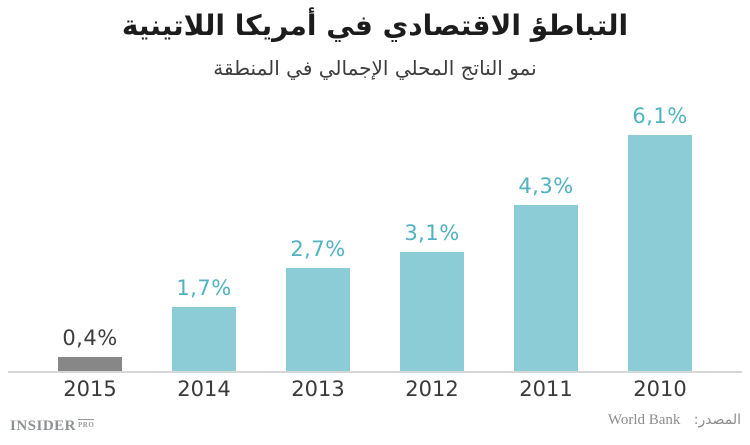  I want to click on spacer, so click(687, 420).